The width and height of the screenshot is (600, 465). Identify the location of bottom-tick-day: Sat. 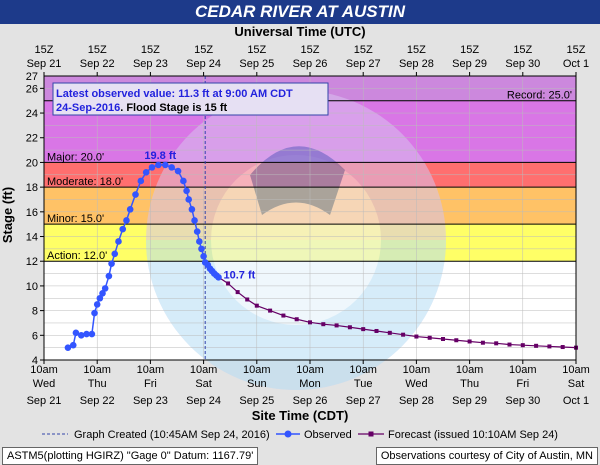
(576, 384).